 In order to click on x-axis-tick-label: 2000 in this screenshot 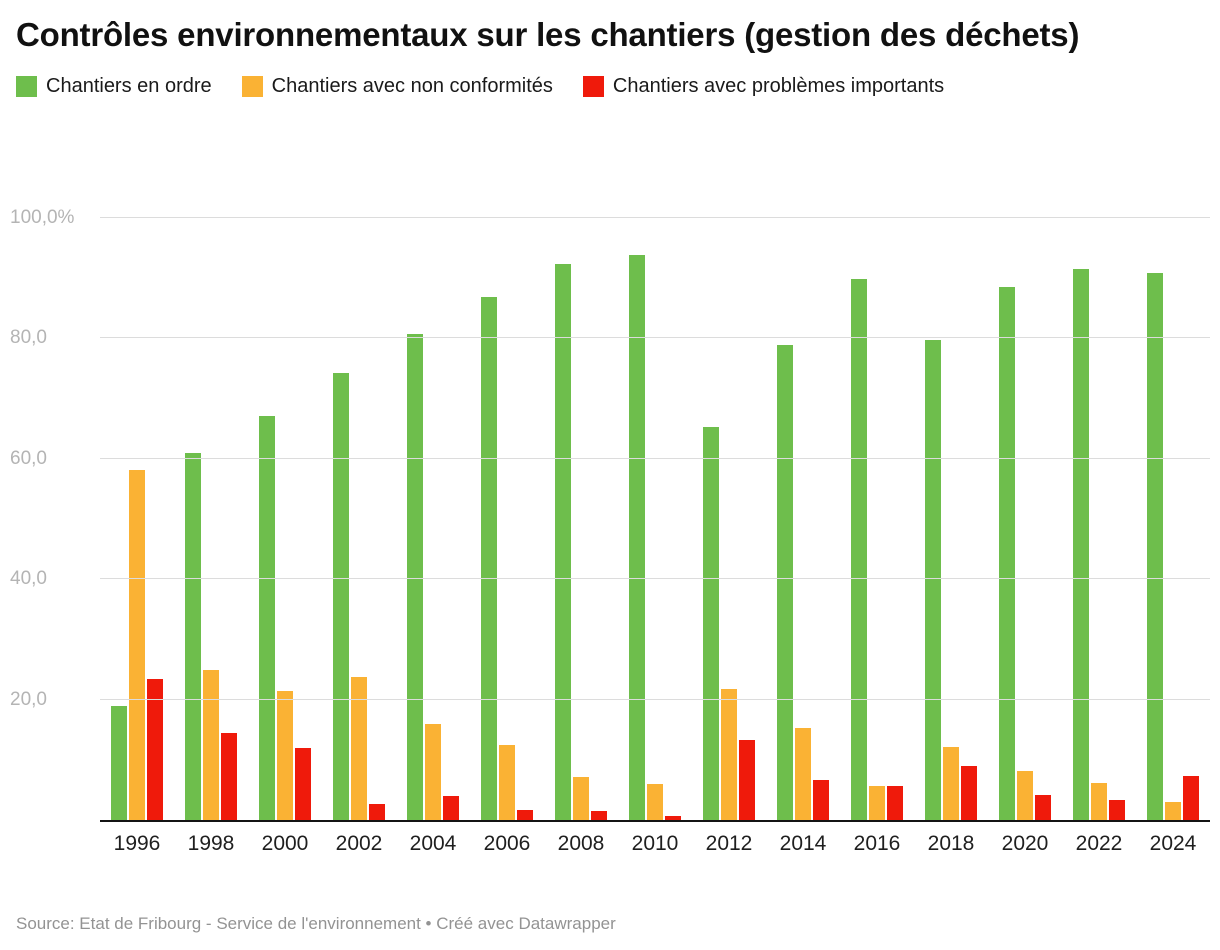, I will do `click(285, 843)`.